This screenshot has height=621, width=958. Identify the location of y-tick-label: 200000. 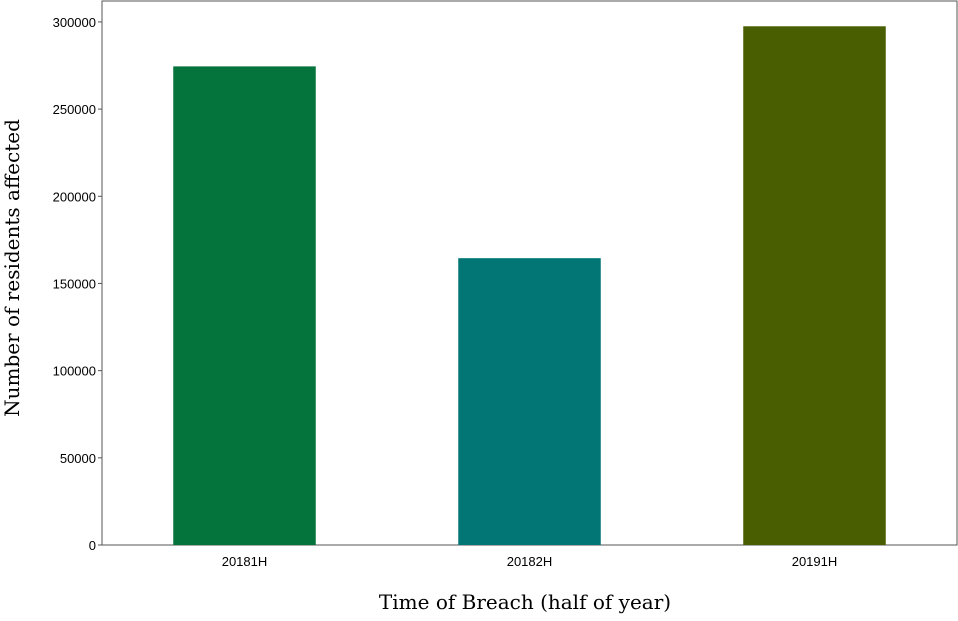
(74, 196).